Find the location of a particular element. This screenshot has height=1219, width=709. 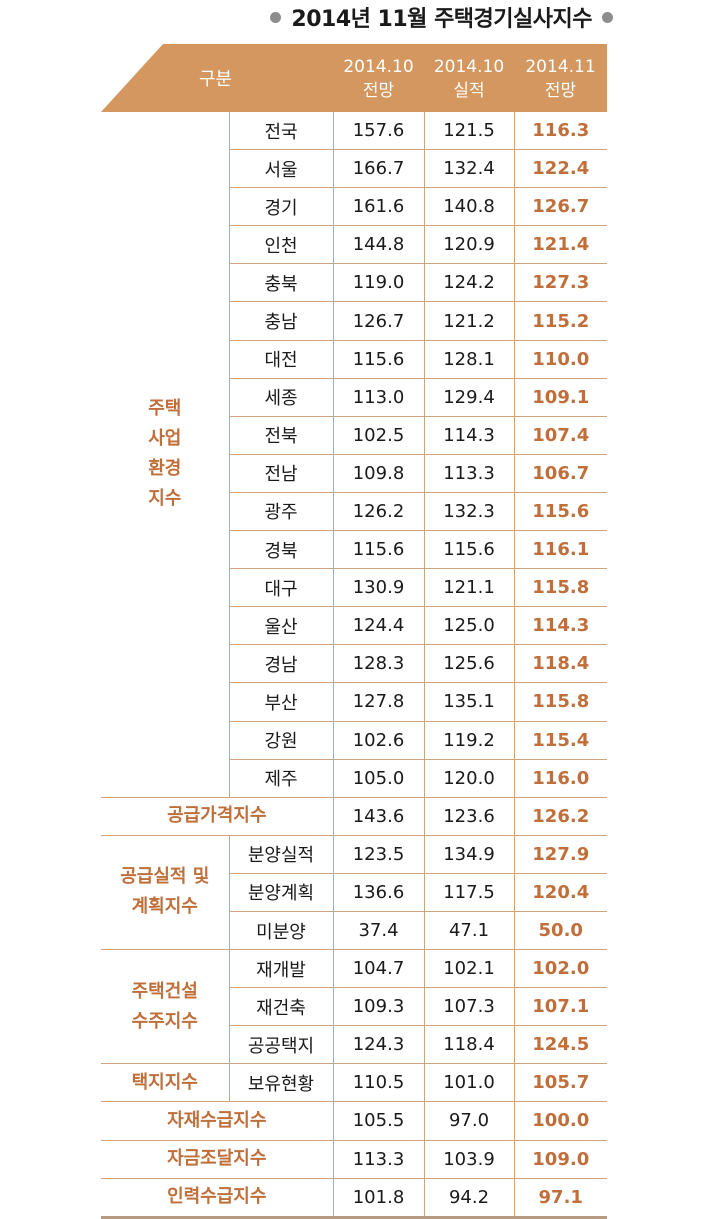

value-nov-forecast: 100.0 is located at coordinates (560, 1121).